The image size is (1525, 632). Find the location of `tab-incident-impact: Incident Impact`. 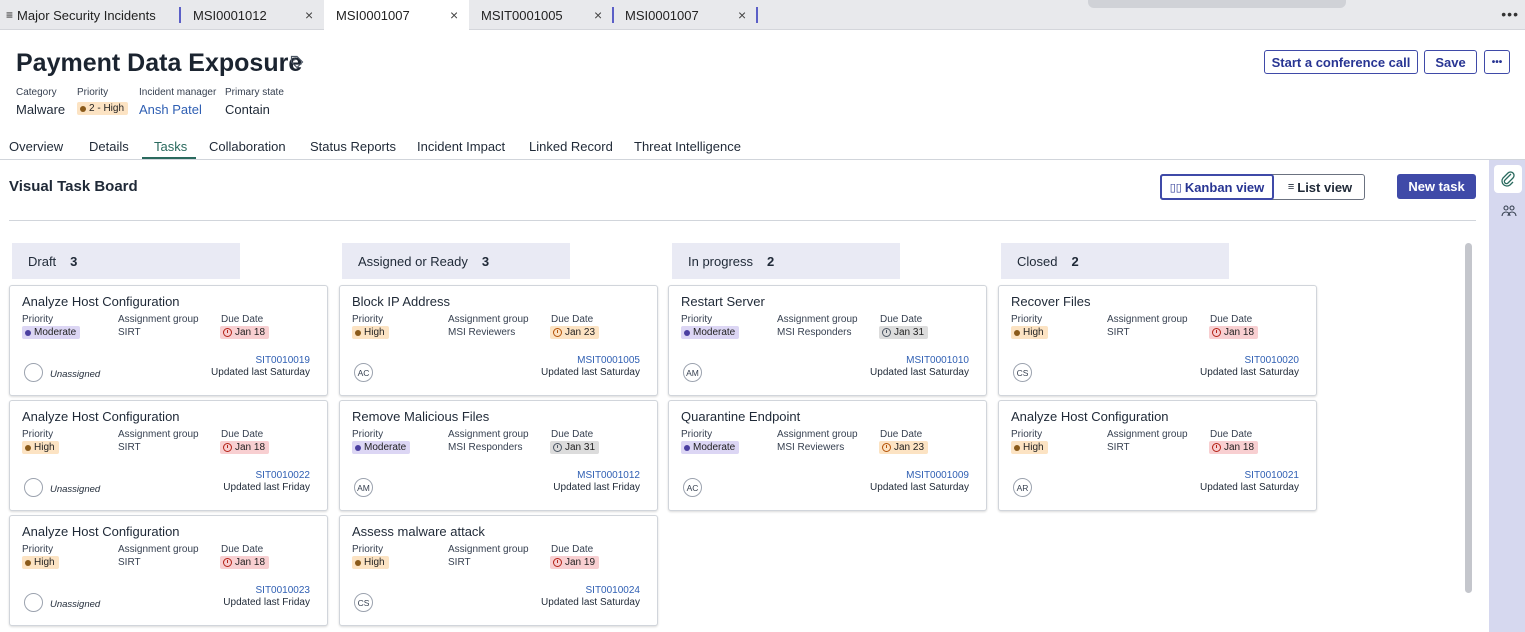

tab-incident-impact: Incident Impact is located at coordinates (461, 146).